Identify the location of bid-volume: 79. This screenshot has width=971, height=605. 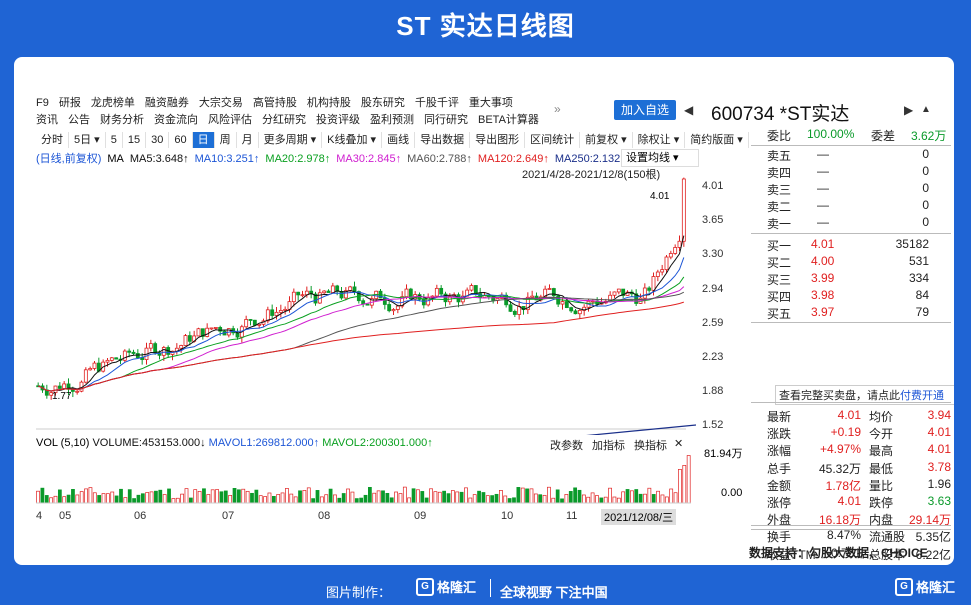
(922, 312).